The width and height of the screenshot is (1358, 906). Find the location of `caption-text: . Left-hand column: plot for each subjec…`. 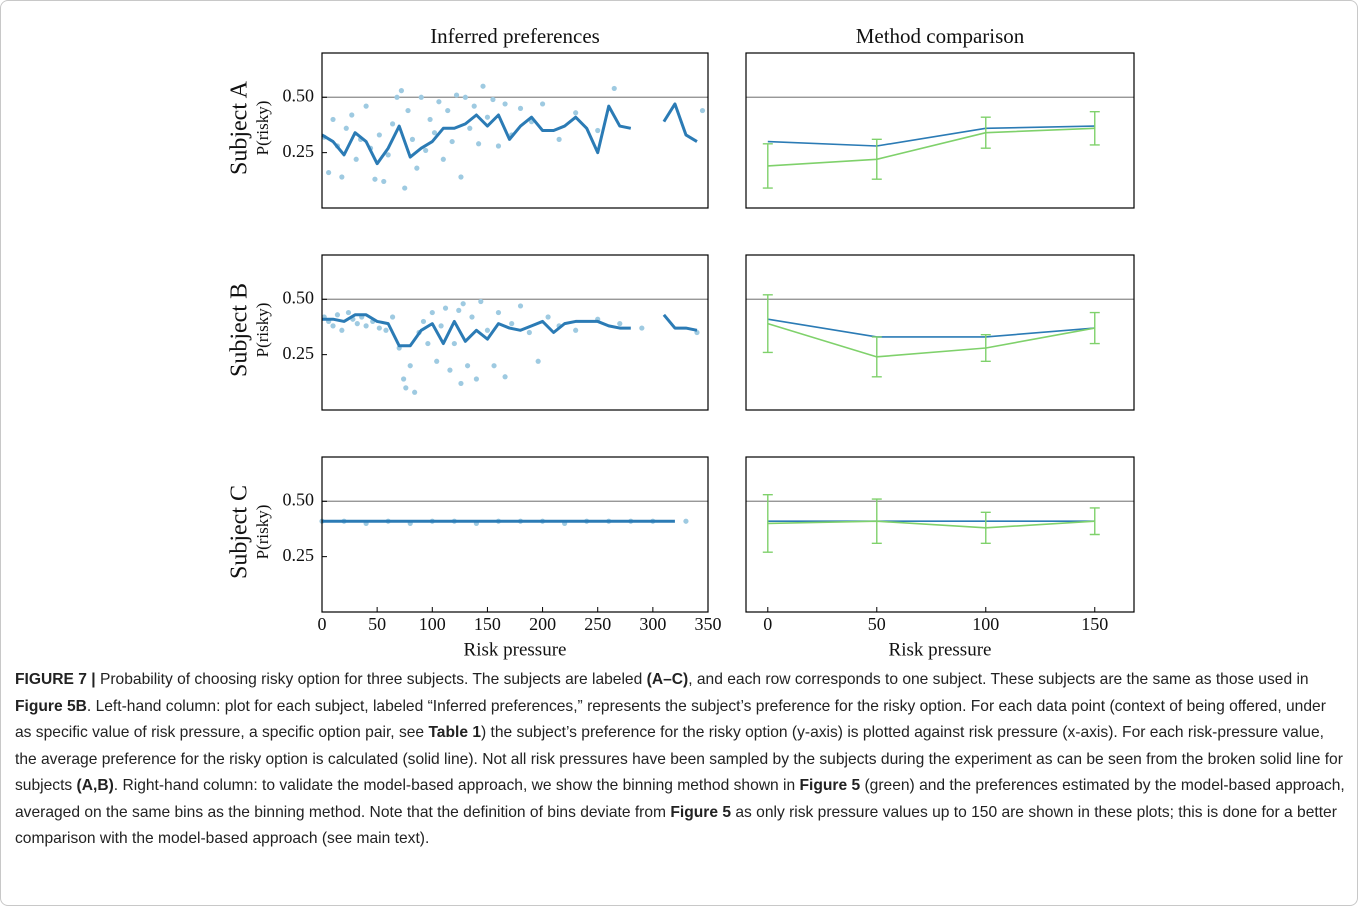

caption-text: . Left-hand column: plot for each subjec… is located at coordinates (670, 719).